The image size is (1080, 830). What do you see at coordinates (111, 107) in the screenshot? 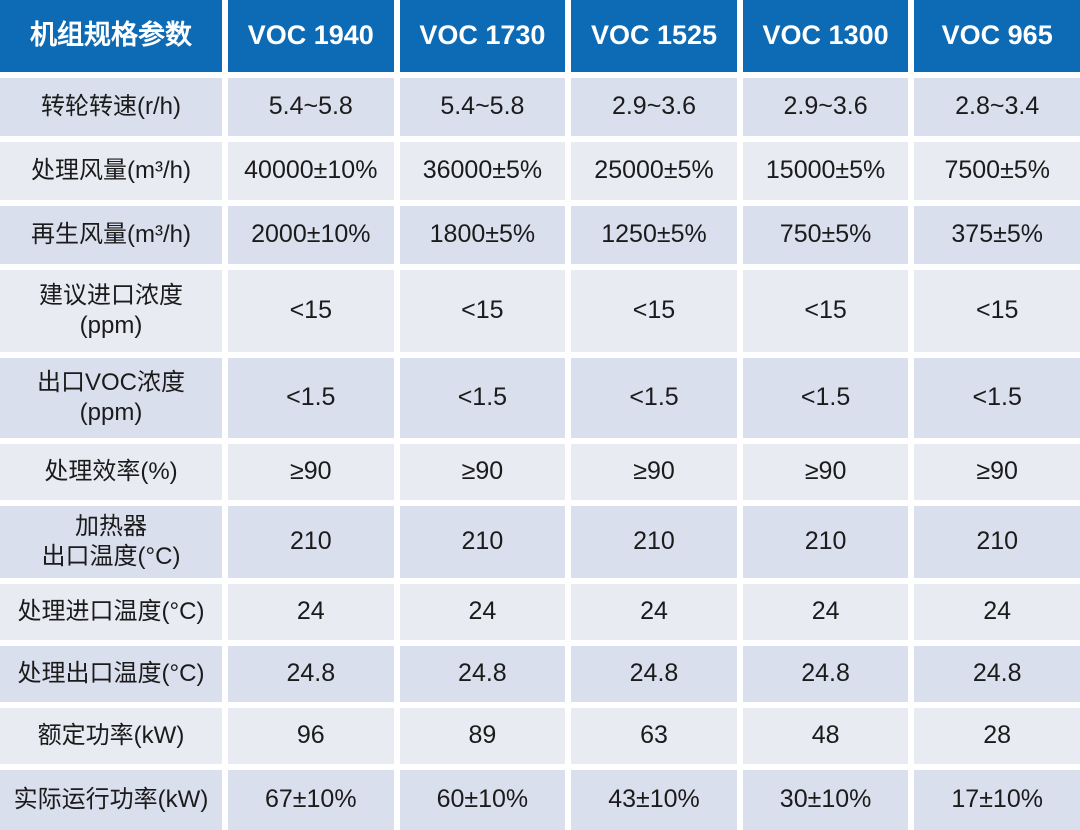
I see `row-label-rotor-speed: 转轮转速(r/h)` at bounding box center [111, 107].